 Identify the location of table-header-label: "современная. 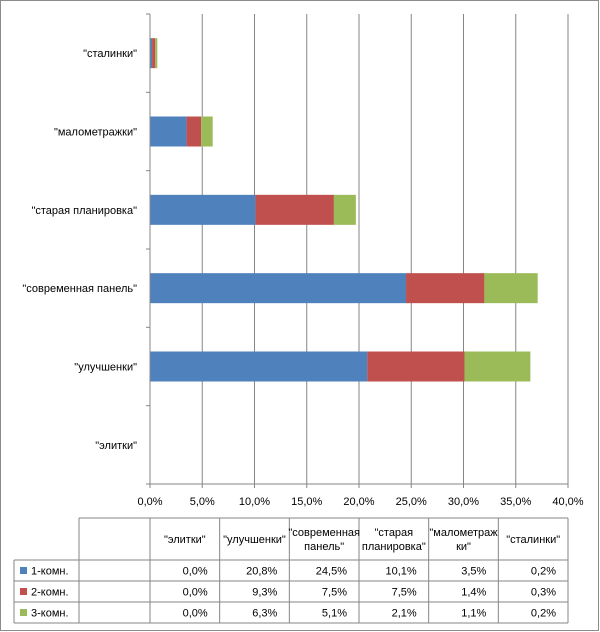
(324, 533).